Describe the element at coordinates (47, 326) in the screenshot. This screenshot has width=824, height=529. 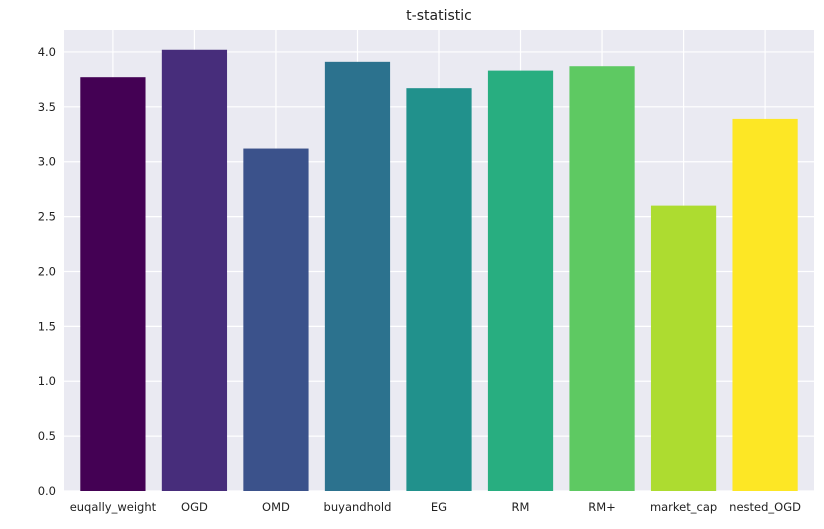
I see `y-tick-label: 1.5` at that location.